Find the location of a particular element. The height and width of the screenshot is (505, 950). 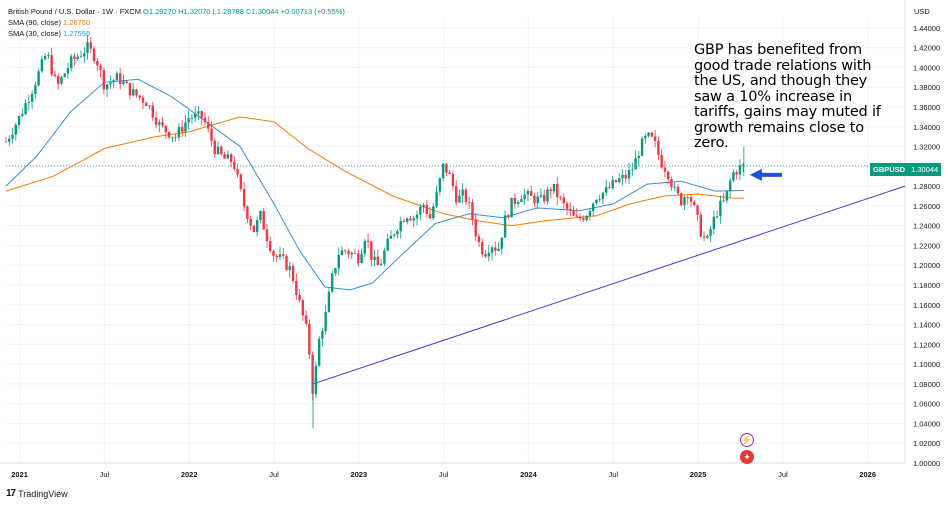

time-axis: 2021 Jul 2022 Jul 2023 Jul 2024 Jul 2025 Jul 2026 is located at coordinates (443, 474).